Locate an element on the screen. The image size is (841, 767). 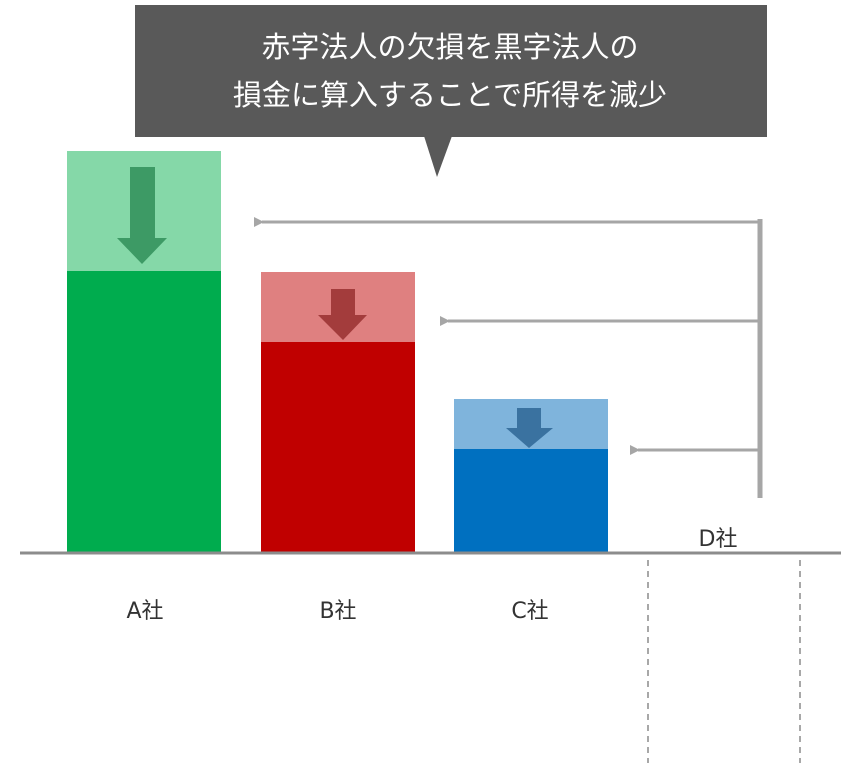
company-label: D社 is located at coordinates (718, 539).